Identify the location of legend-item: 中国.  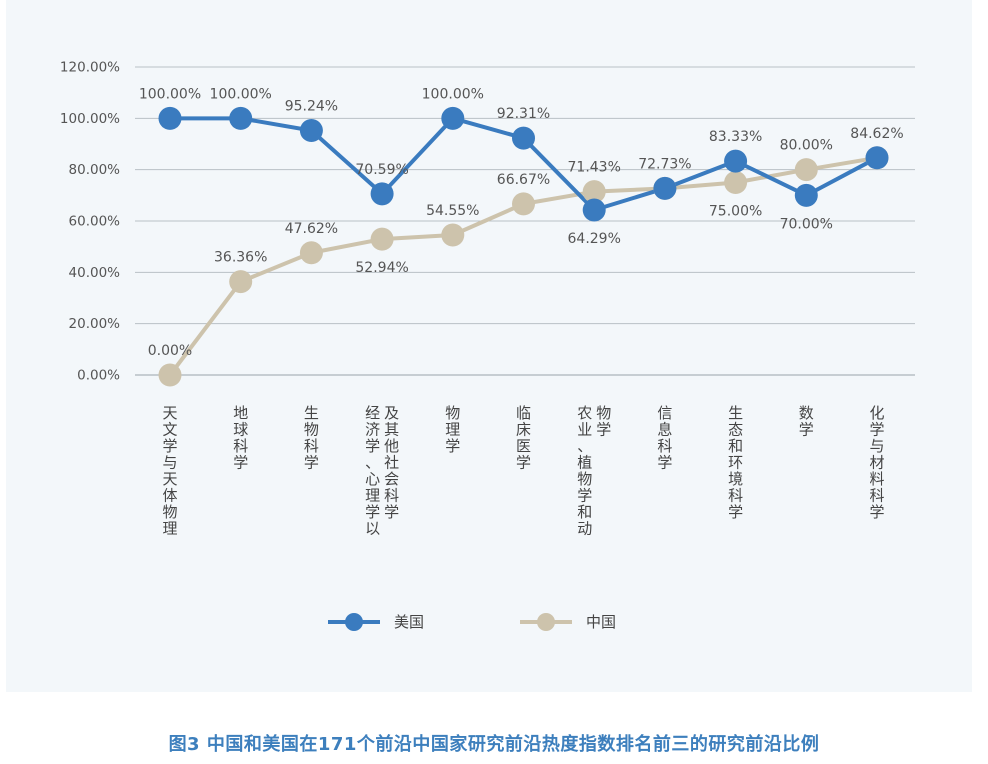
(568, 622).